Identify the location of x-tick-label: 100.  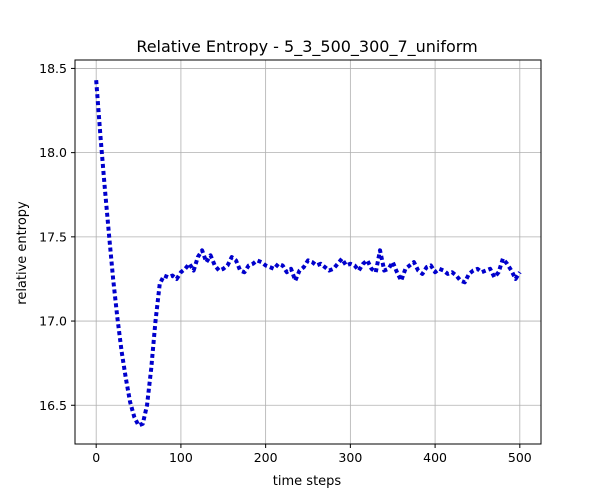
(181, 457).